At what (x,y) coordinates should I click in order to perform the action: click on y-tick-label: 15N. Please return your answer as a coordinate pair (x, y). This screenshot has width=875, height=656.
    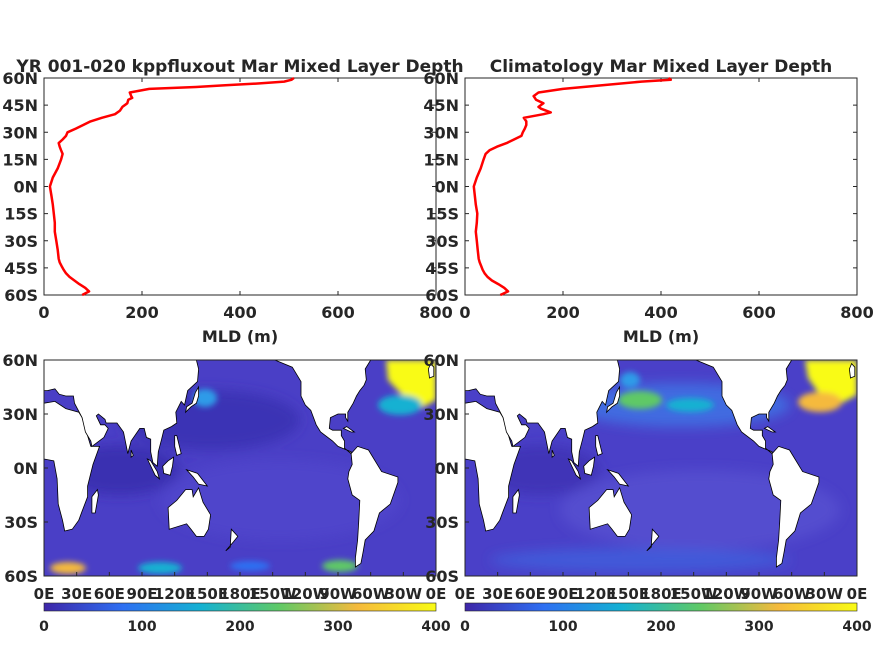
    Looking at the image, I should click on (441, 159).